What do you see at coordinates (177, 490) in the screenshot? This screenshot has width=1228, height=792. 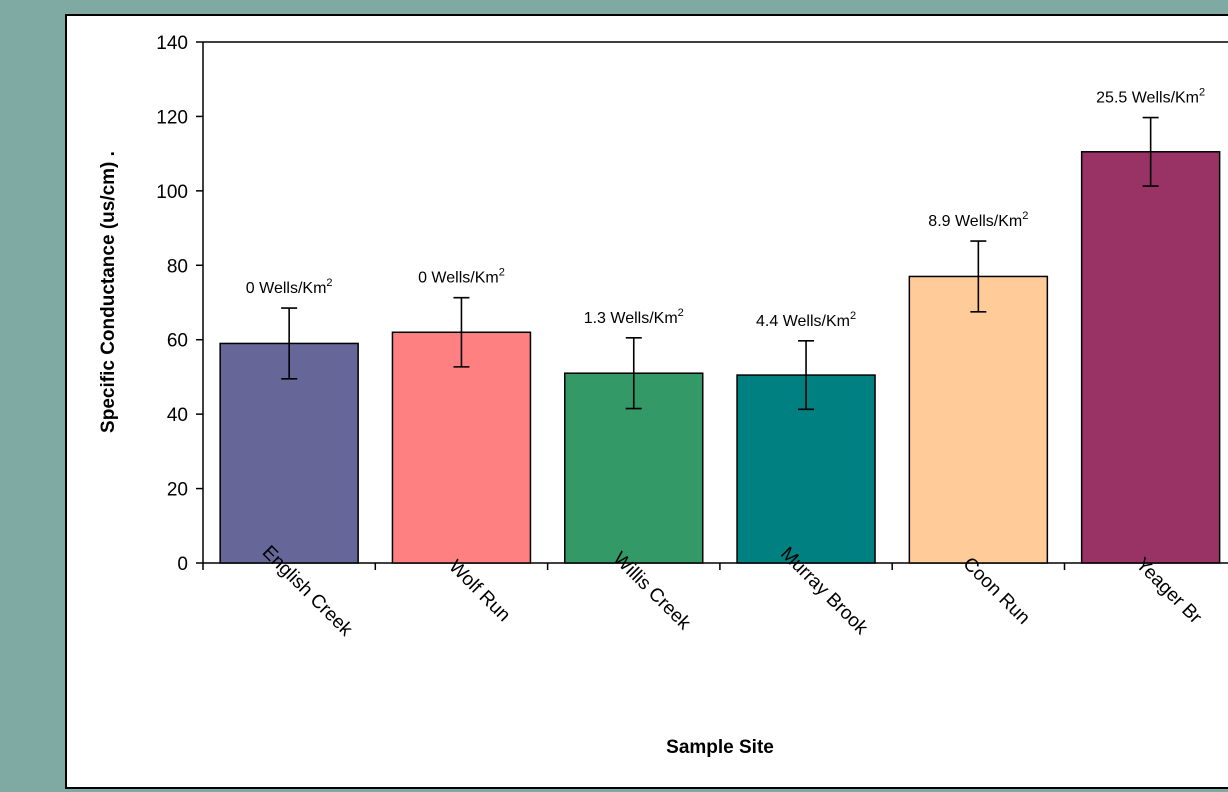 I see `y-tick-label: 20` at bounding box center [177, 490].